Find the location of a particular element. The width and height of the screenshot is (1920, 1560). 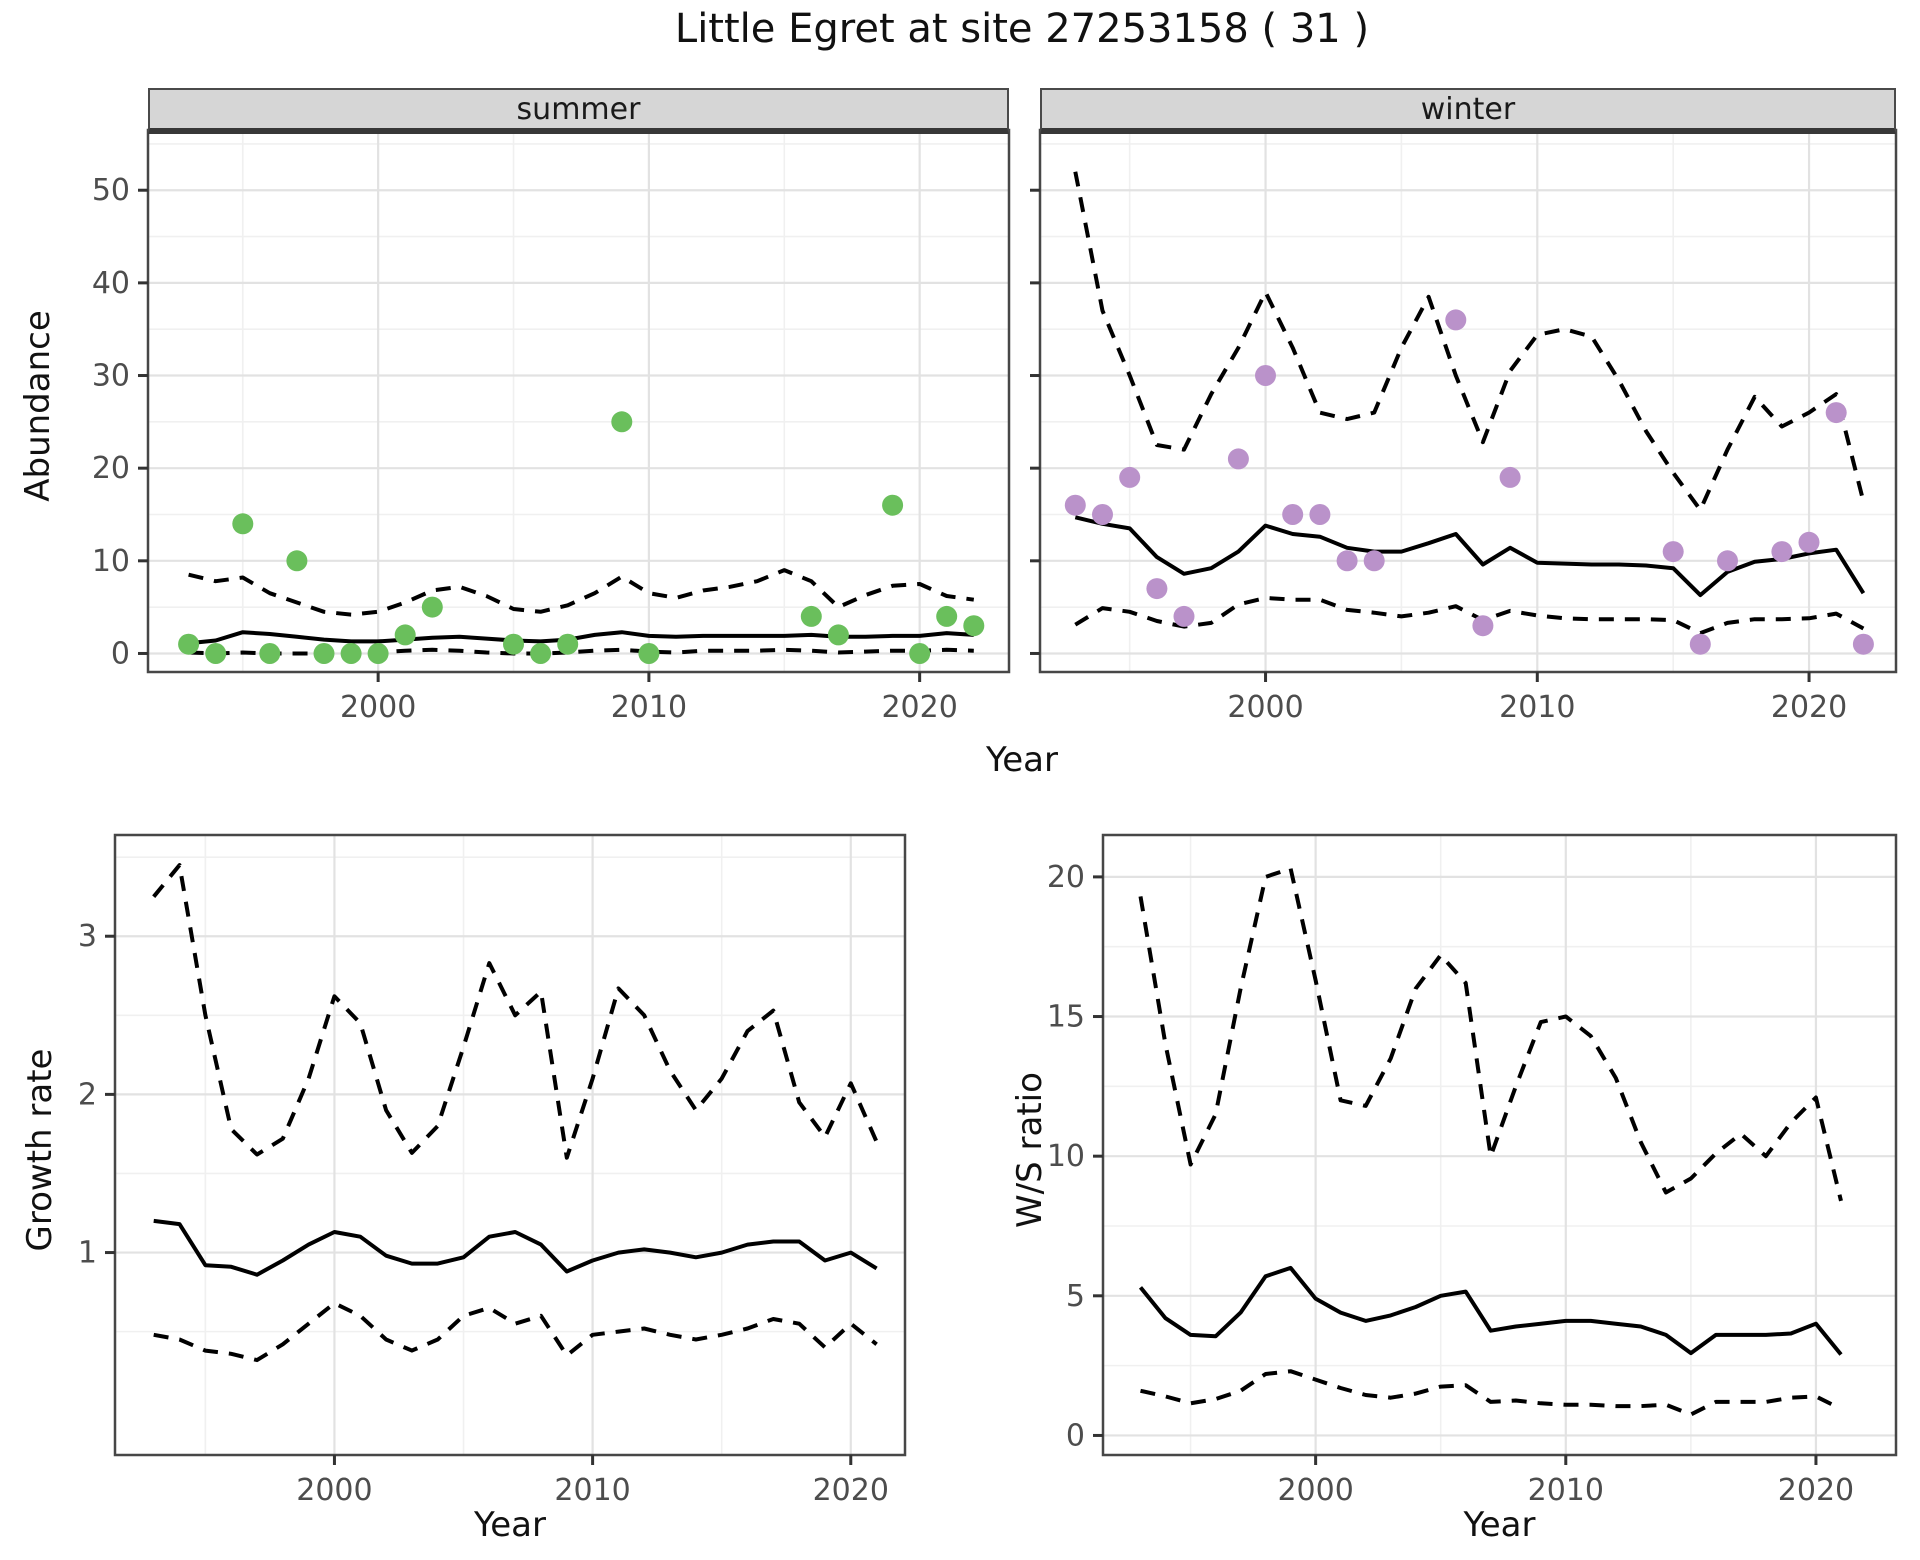

facet-strip-summer-label: summer is located at coordinates (578, 109).